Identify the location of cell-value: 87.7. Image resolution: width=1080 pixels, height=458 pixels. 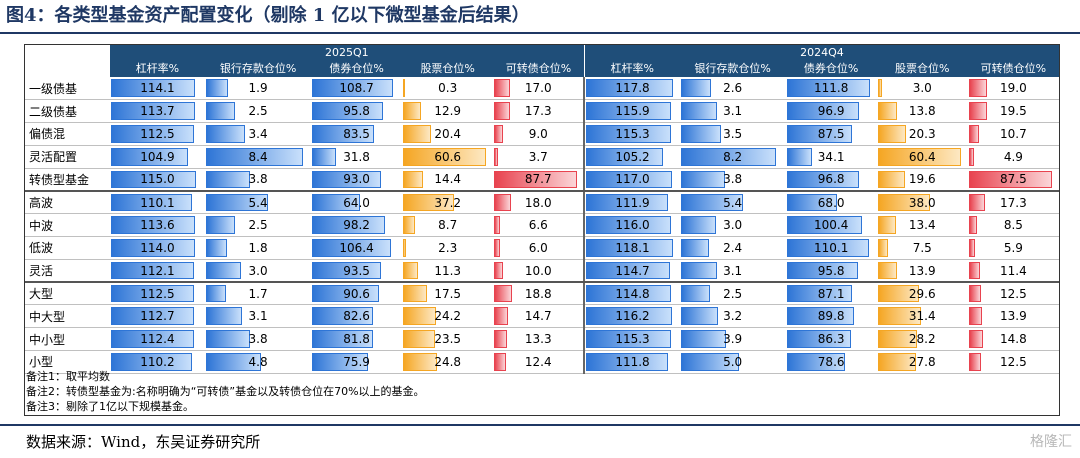
(538, 179).